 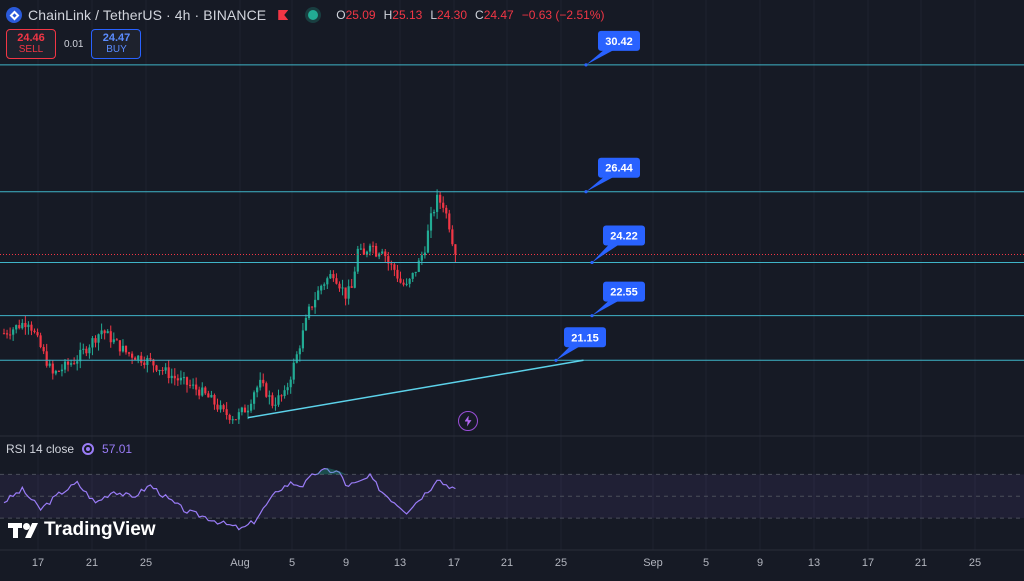 What do you see at coordinates (229, 499) in the screenshot?
I see `rsi-line` at bounding box center [229, 499].